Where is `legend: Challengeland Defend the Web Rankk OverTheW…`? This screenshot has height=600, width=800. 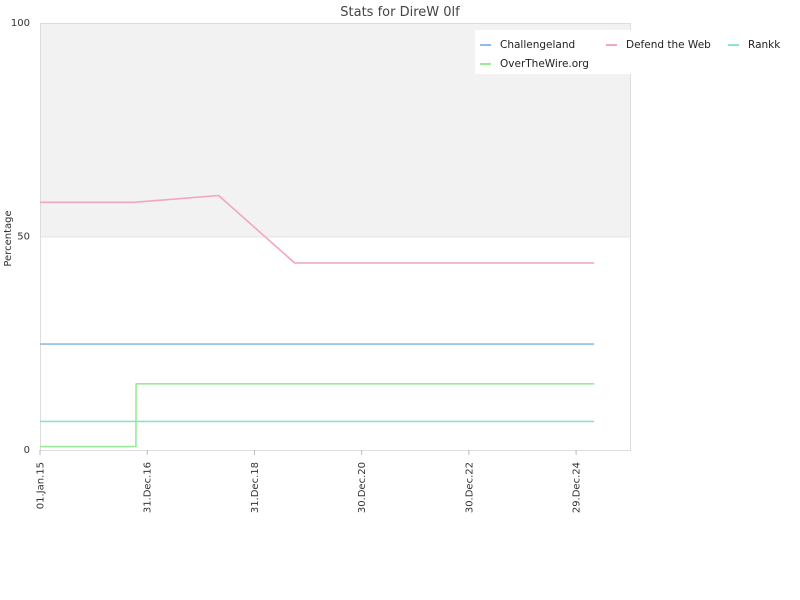
legend: Challengeland Defend the Web Rankk OverTheW… is located at coordinates (635, 52).